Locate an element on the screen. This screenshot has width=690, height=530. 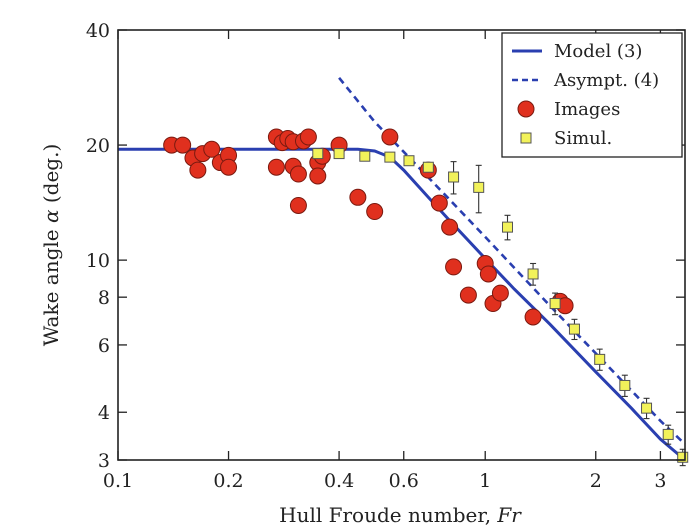
x-tick-label: 3 is located at coordinates (660, 481).